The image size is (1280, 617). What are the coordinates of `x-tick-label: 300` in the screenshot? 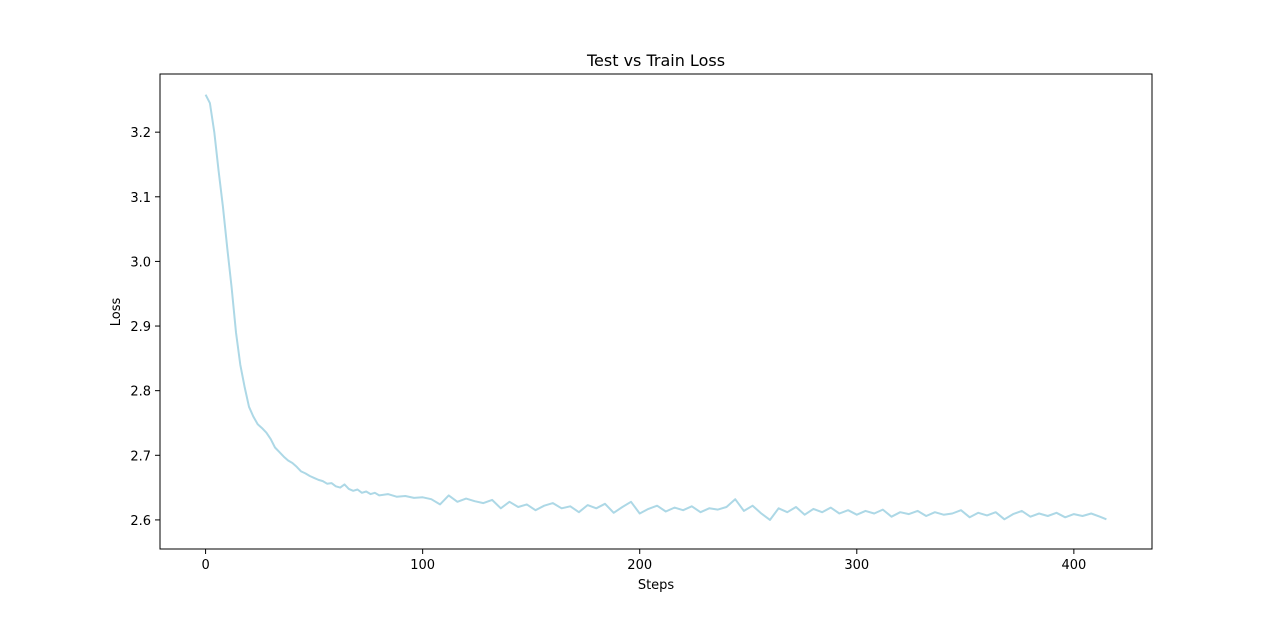 It's located at (856, 565).